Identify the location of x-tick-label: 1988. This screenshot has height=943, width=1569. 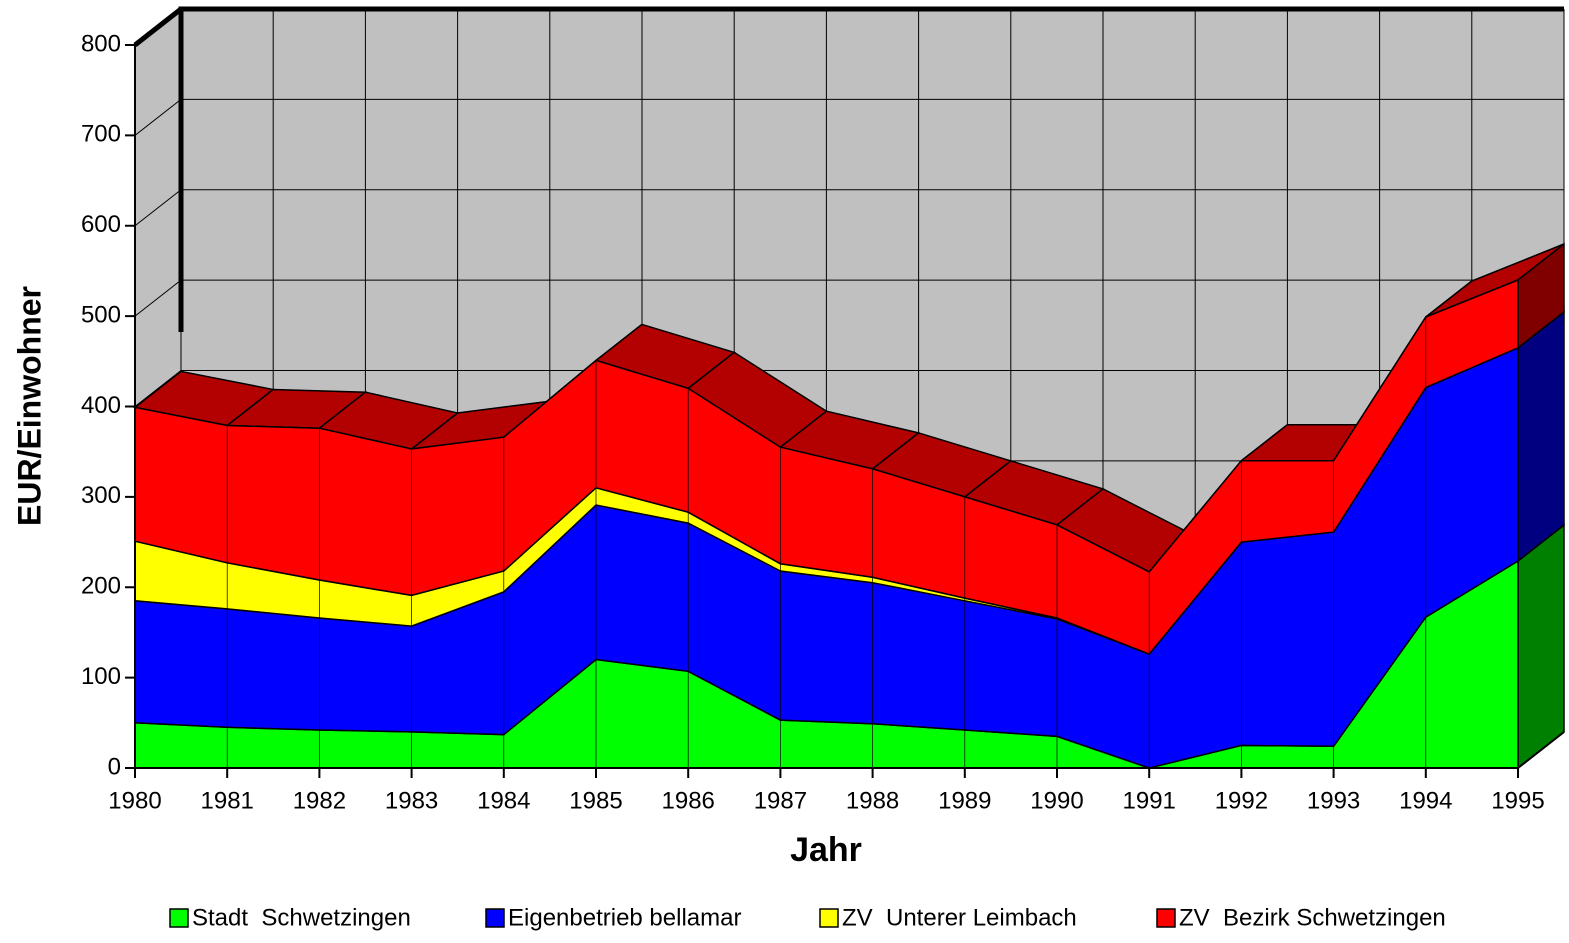
(872, 800).